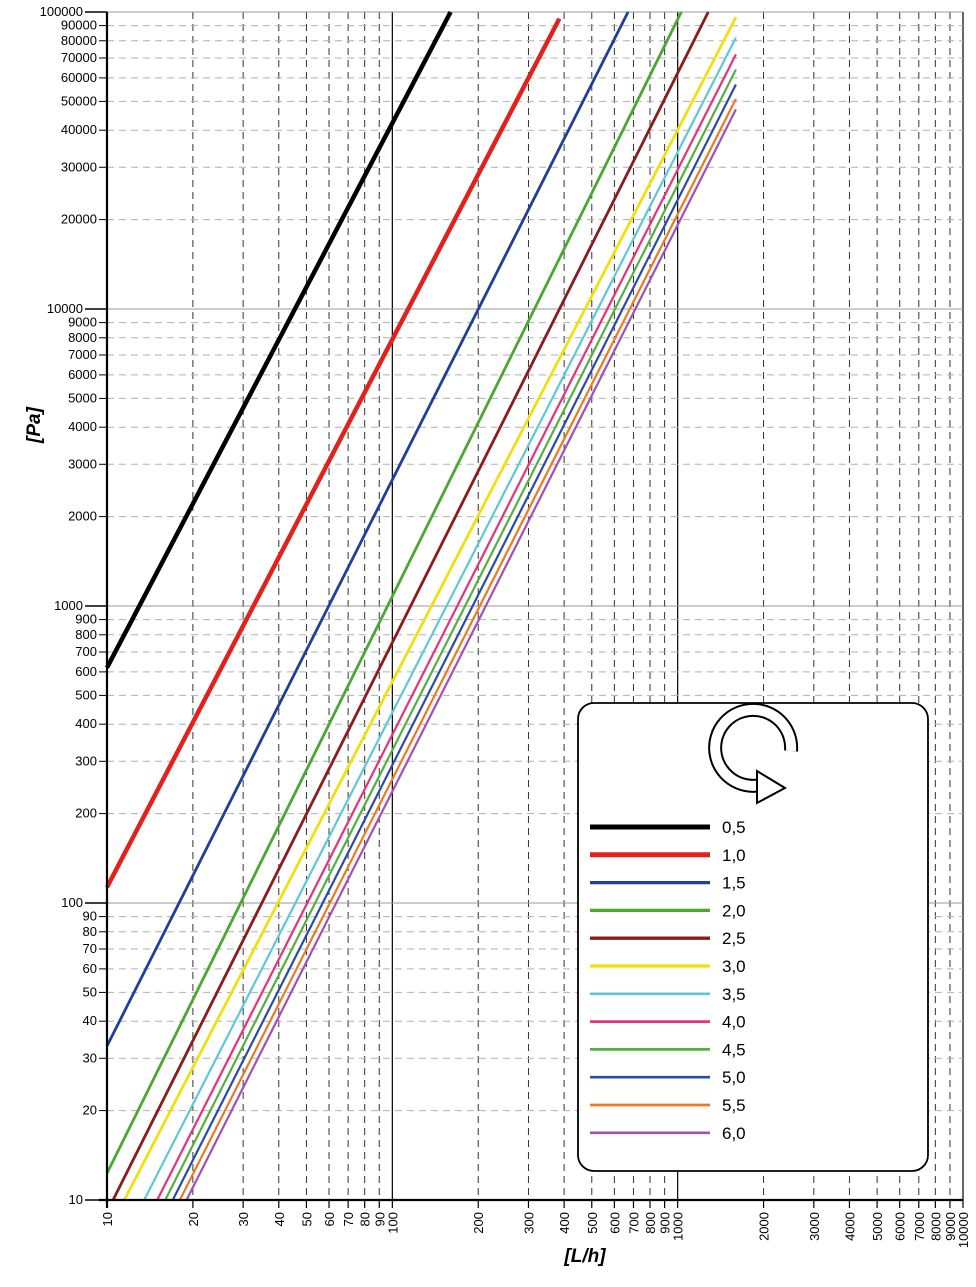 The width and height of the screenshot is (976, 1287). I want to click on x-tick-label: 20, so click(193, 1219).